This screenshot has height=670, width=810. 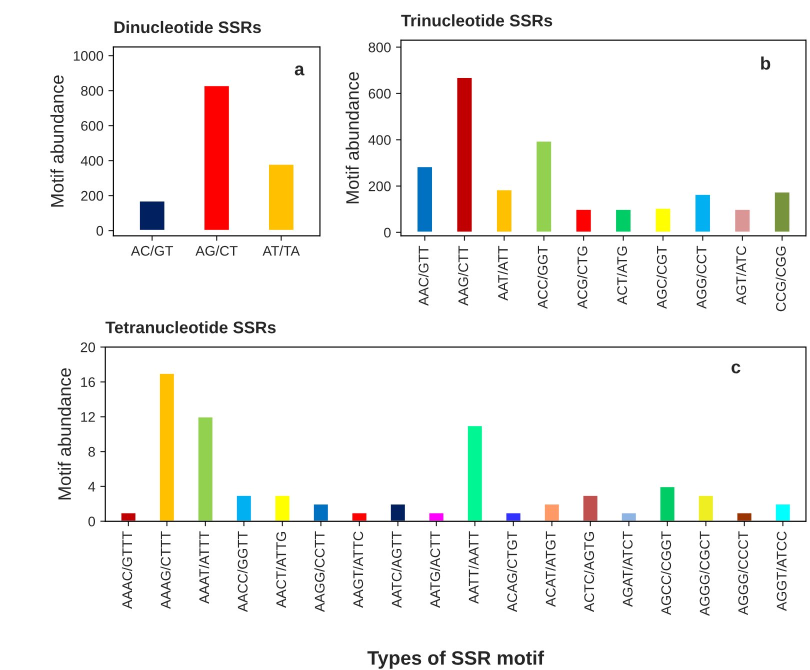 What do you see at coordinates (701, 277) in the screenshot?
I see `x-tick-label: AGG/CCT` at bounding box center [701, 277].